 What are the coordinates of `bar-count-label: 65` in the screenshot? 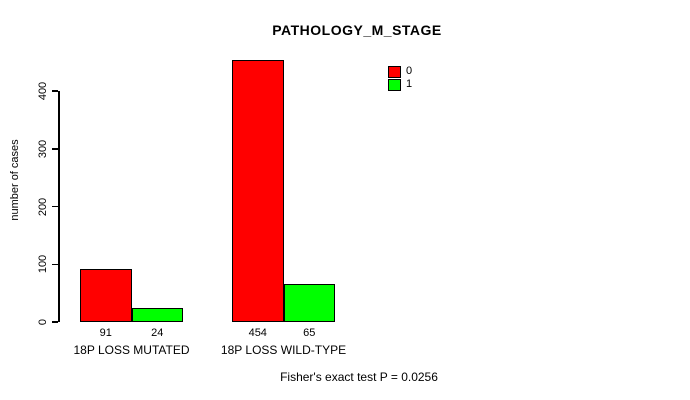 It's located at (309, 333).